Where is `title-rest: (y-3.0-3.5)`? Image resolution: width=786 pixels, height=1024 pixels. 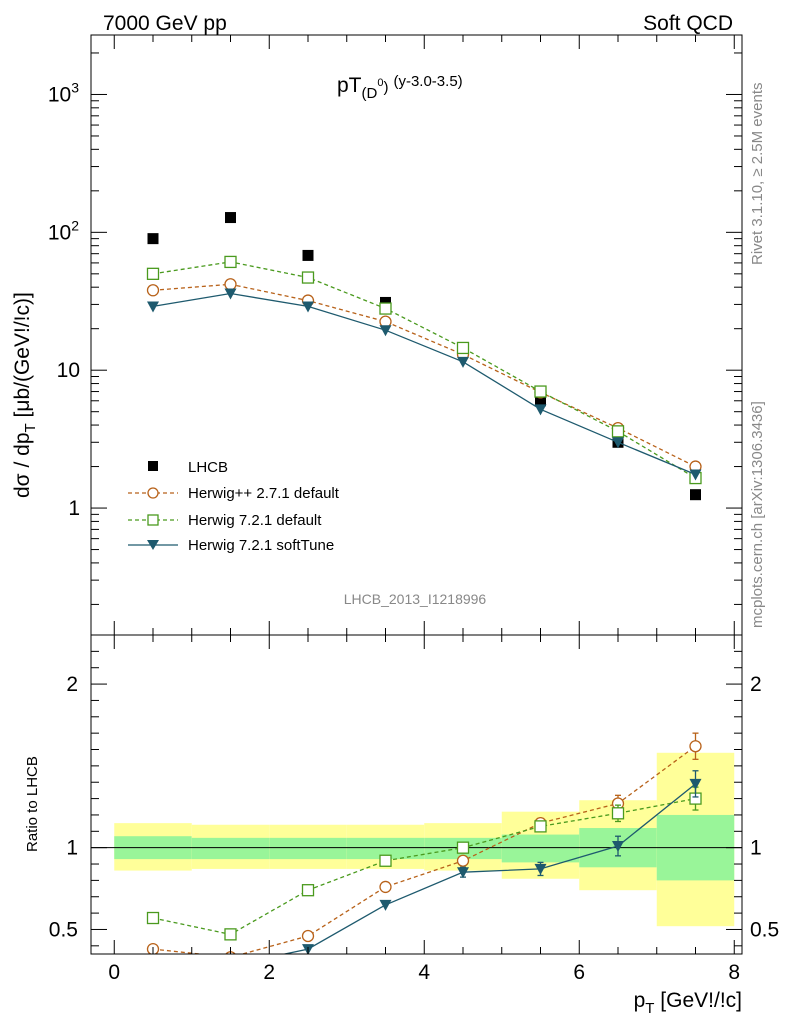 title-rest: (y-3.0-3.5) is located at coordinates (427, 81).